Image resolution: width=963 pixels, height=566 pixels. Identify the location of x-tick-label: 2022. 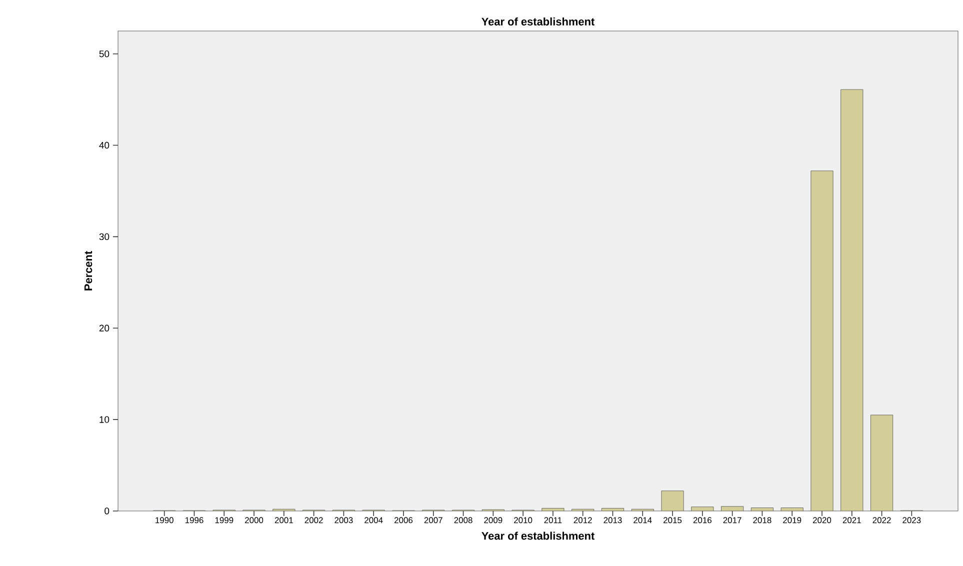
(881, 520).